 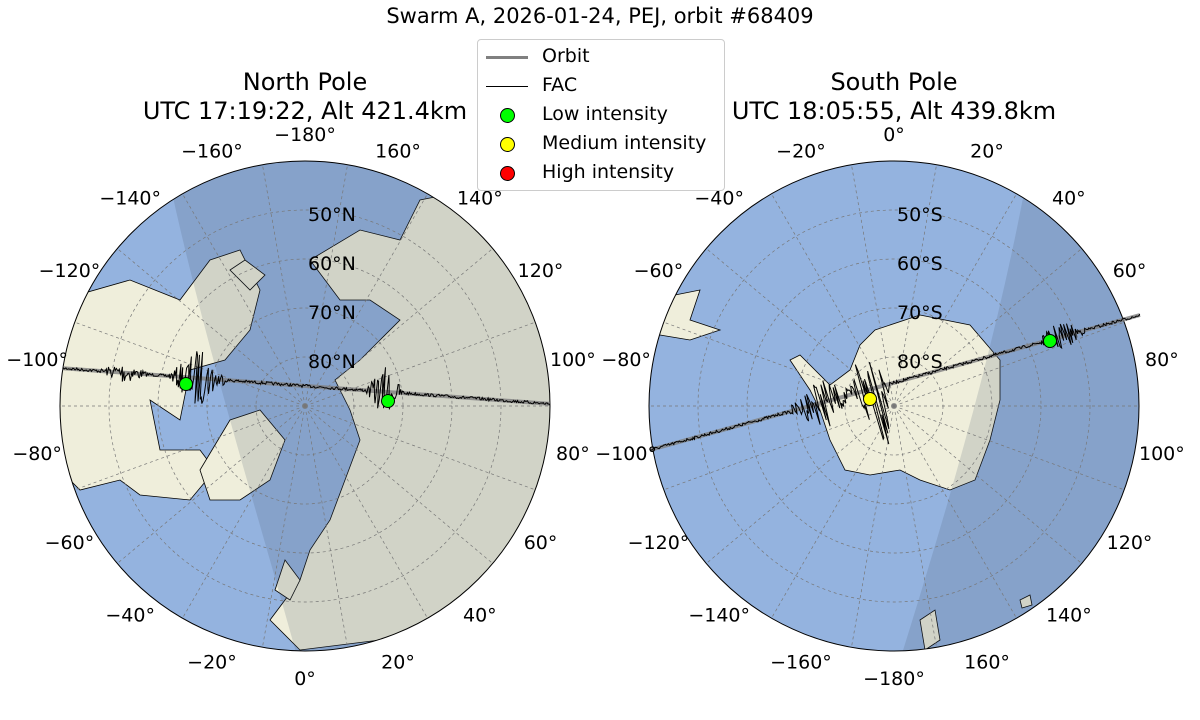 I want to click on south-pole-title: South Pole UTC 18:05:55, Alt 439.8km, so click(x=894, y=97).